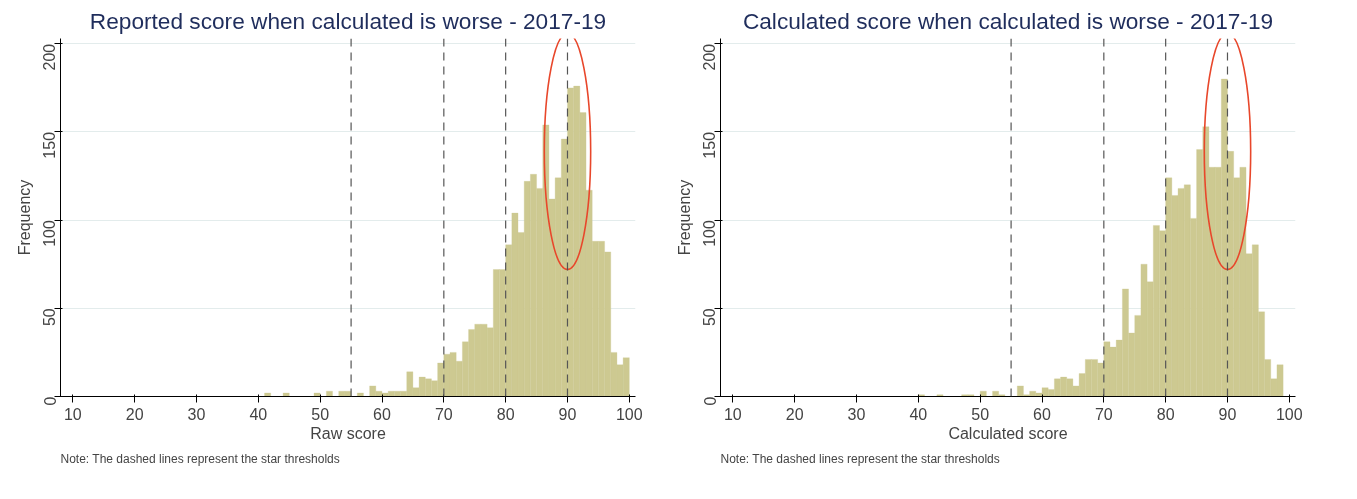 Image resolution: width=1357 pixels, height=499 pixels. I want to click on chart-title: Reported score when calculated is worse - 2017-19, so click(348, 20).